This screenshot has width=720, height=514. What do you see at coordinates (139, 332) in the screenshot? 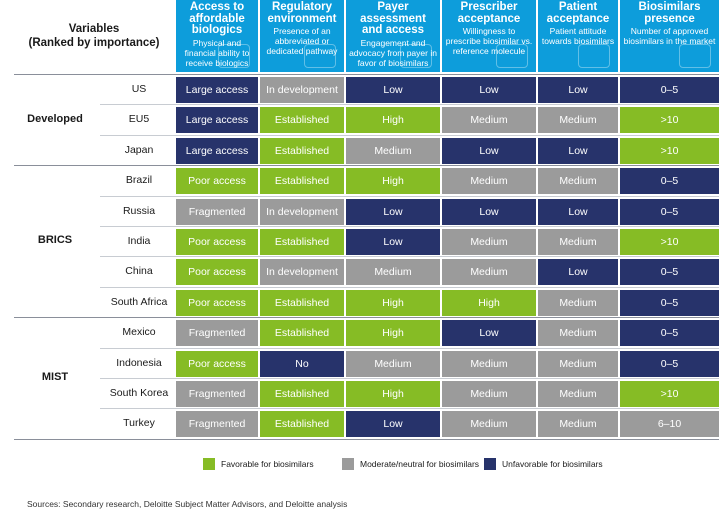
I see `country-label: Mexico` at bounding box center [139, 332].